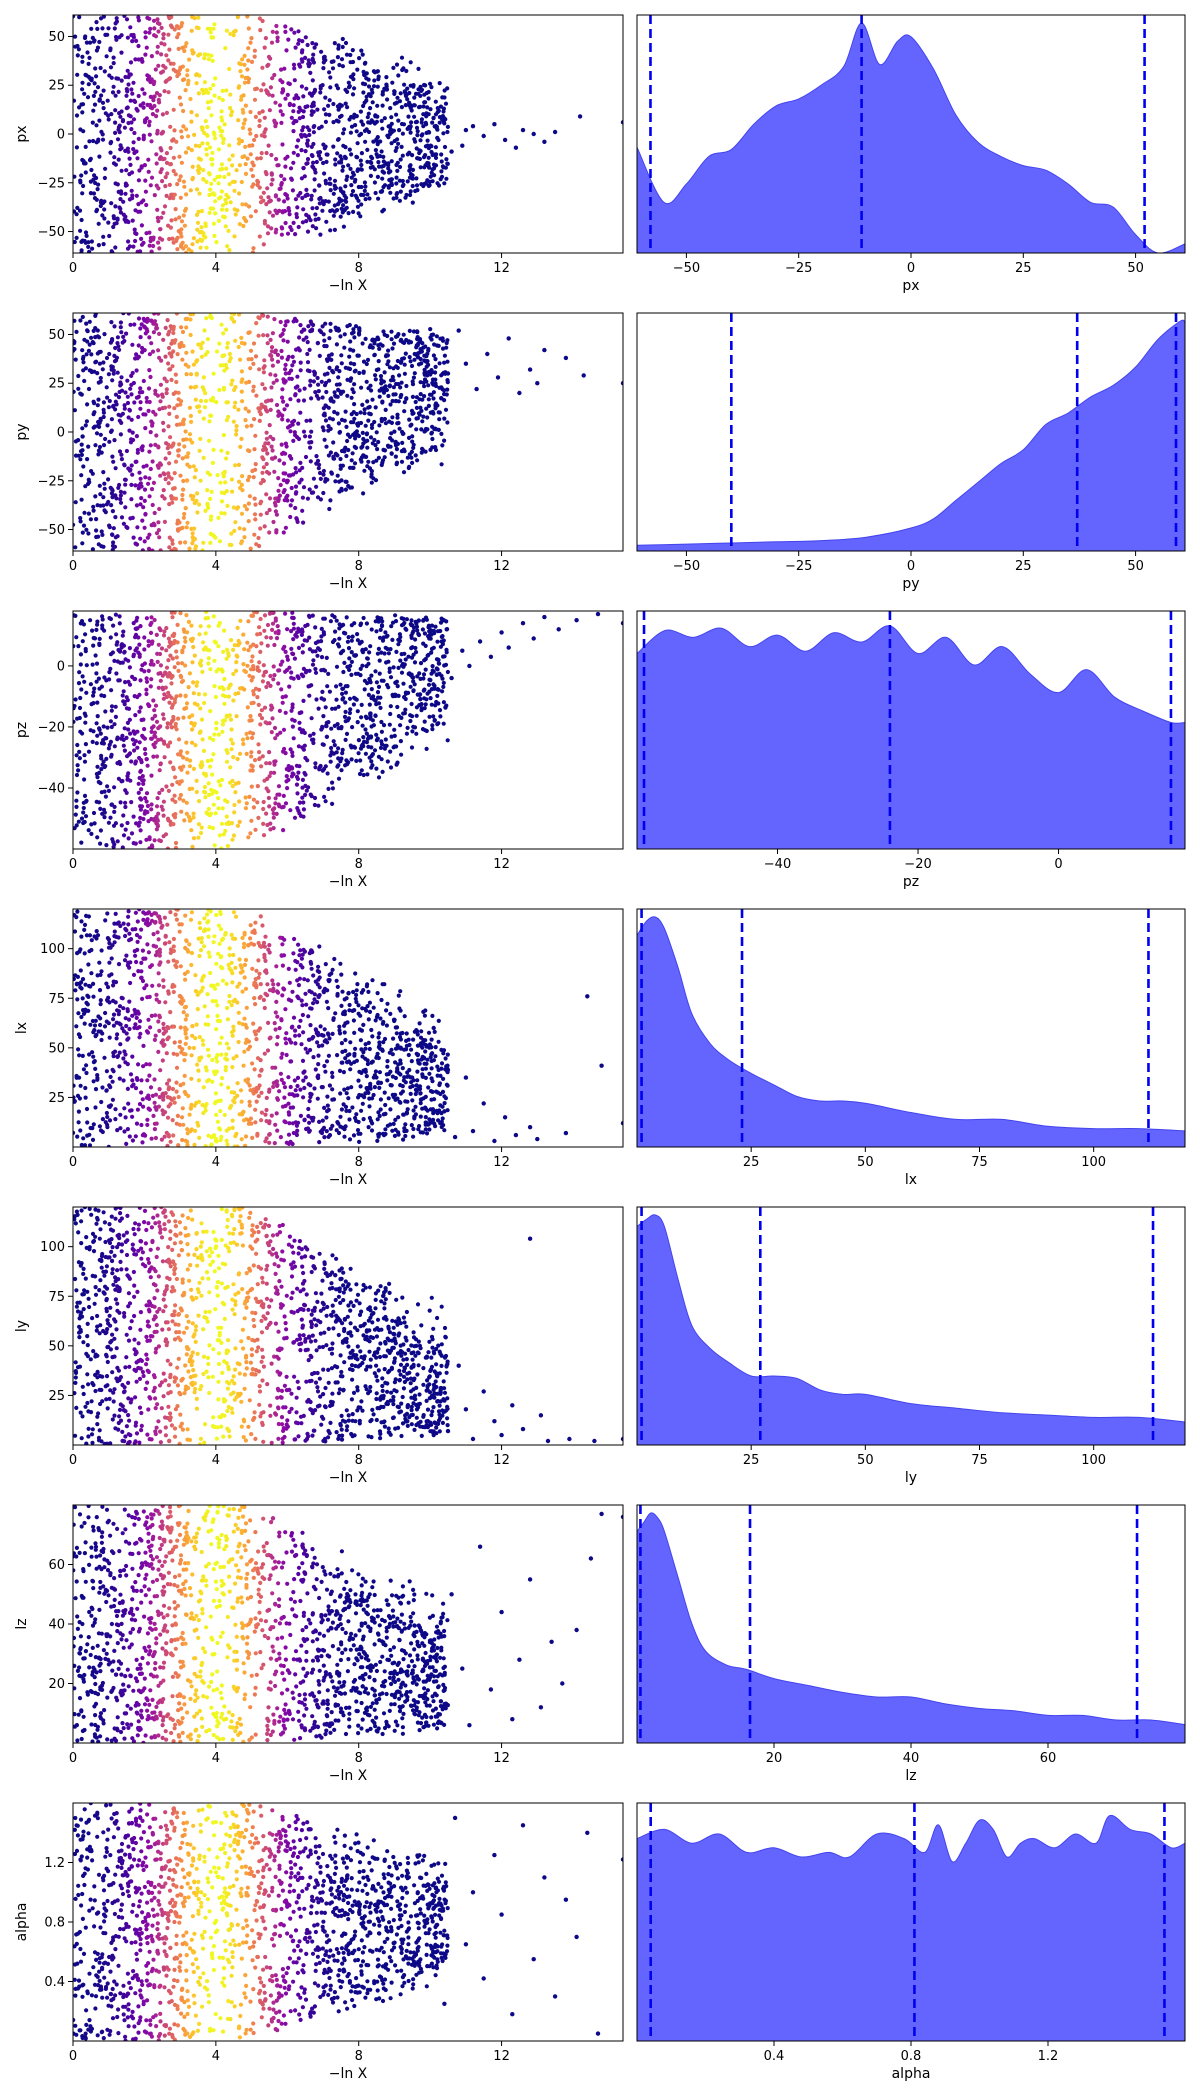 This screenshot has height=2100, width=1200. I want to click on x-tick-label: 1.2, so click(1048, 2056).